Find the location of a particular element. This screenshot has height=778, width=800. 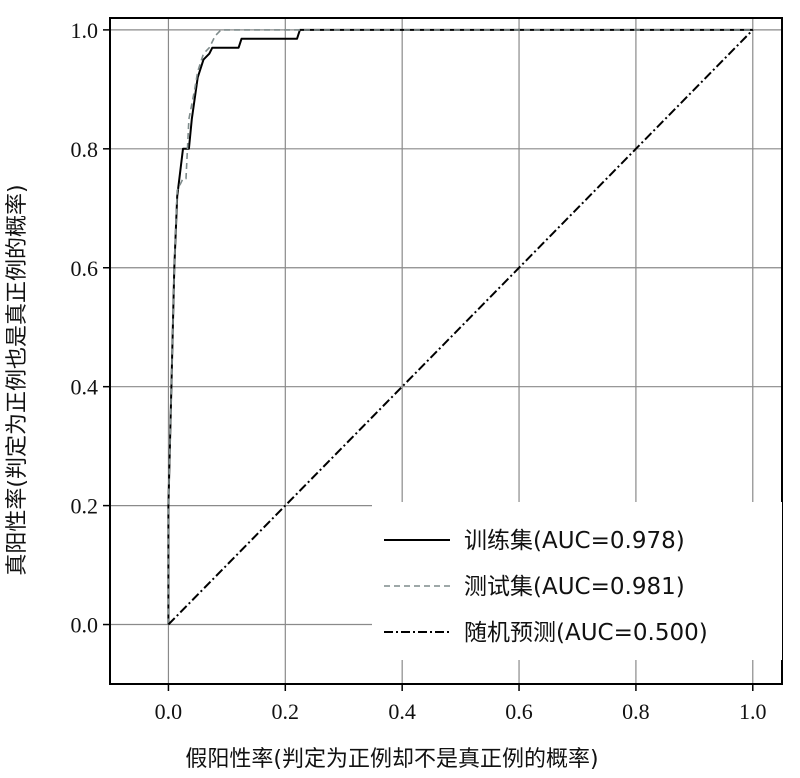

y-tick-label: 0.4 is located at coordinates (85, 387).